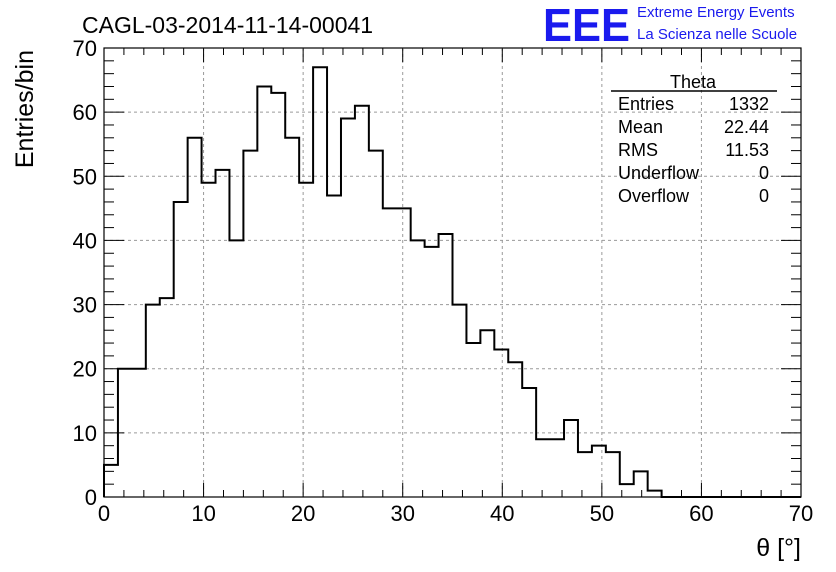  What do you see at coordinates (502, 513) in the screenshot?
I see `x-tick-label: 40` at bounding box center [502, 513].